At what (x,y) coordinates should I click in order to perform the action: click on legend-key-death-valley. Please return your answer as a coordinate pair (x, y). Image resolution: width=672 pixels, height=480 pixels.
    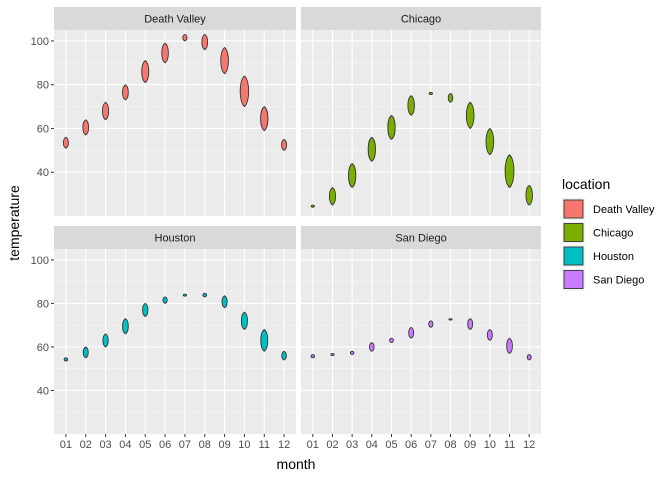
    Looking at the image, I should click on (573, 209).